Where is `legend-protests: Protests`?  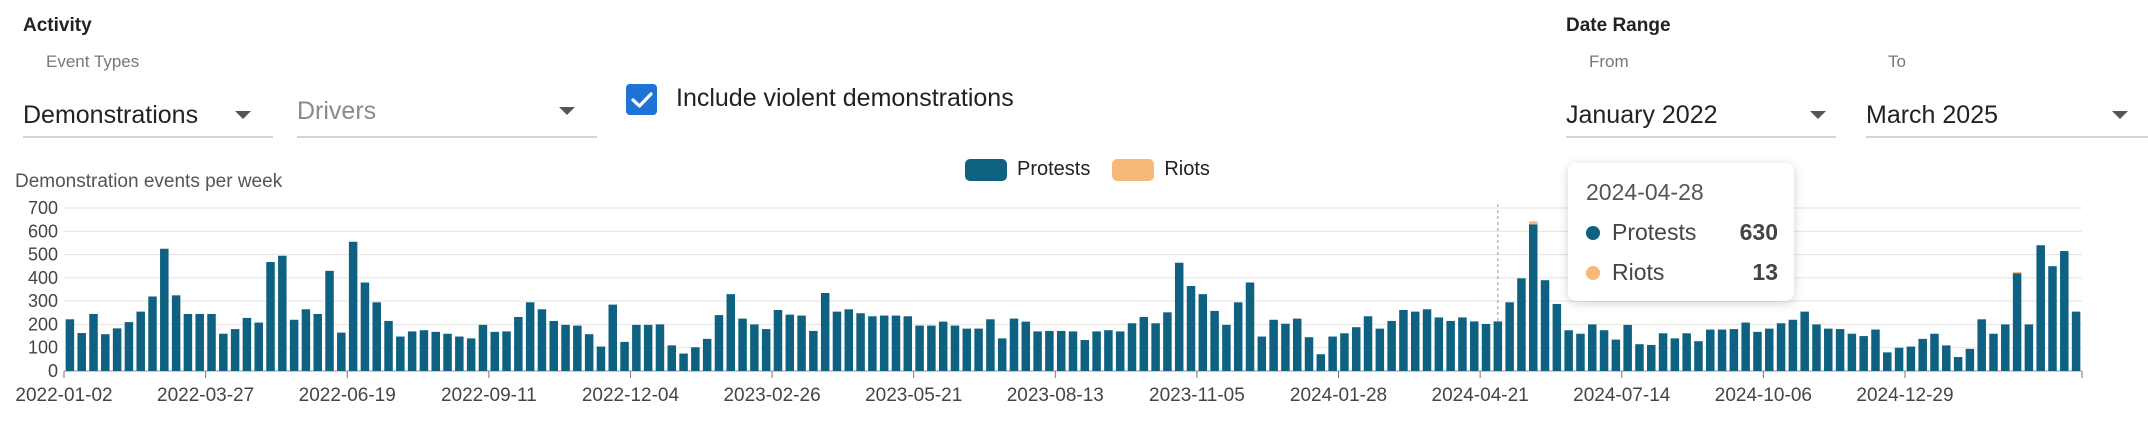
legend-protests: Protests is located at coordinates (1027, 169).